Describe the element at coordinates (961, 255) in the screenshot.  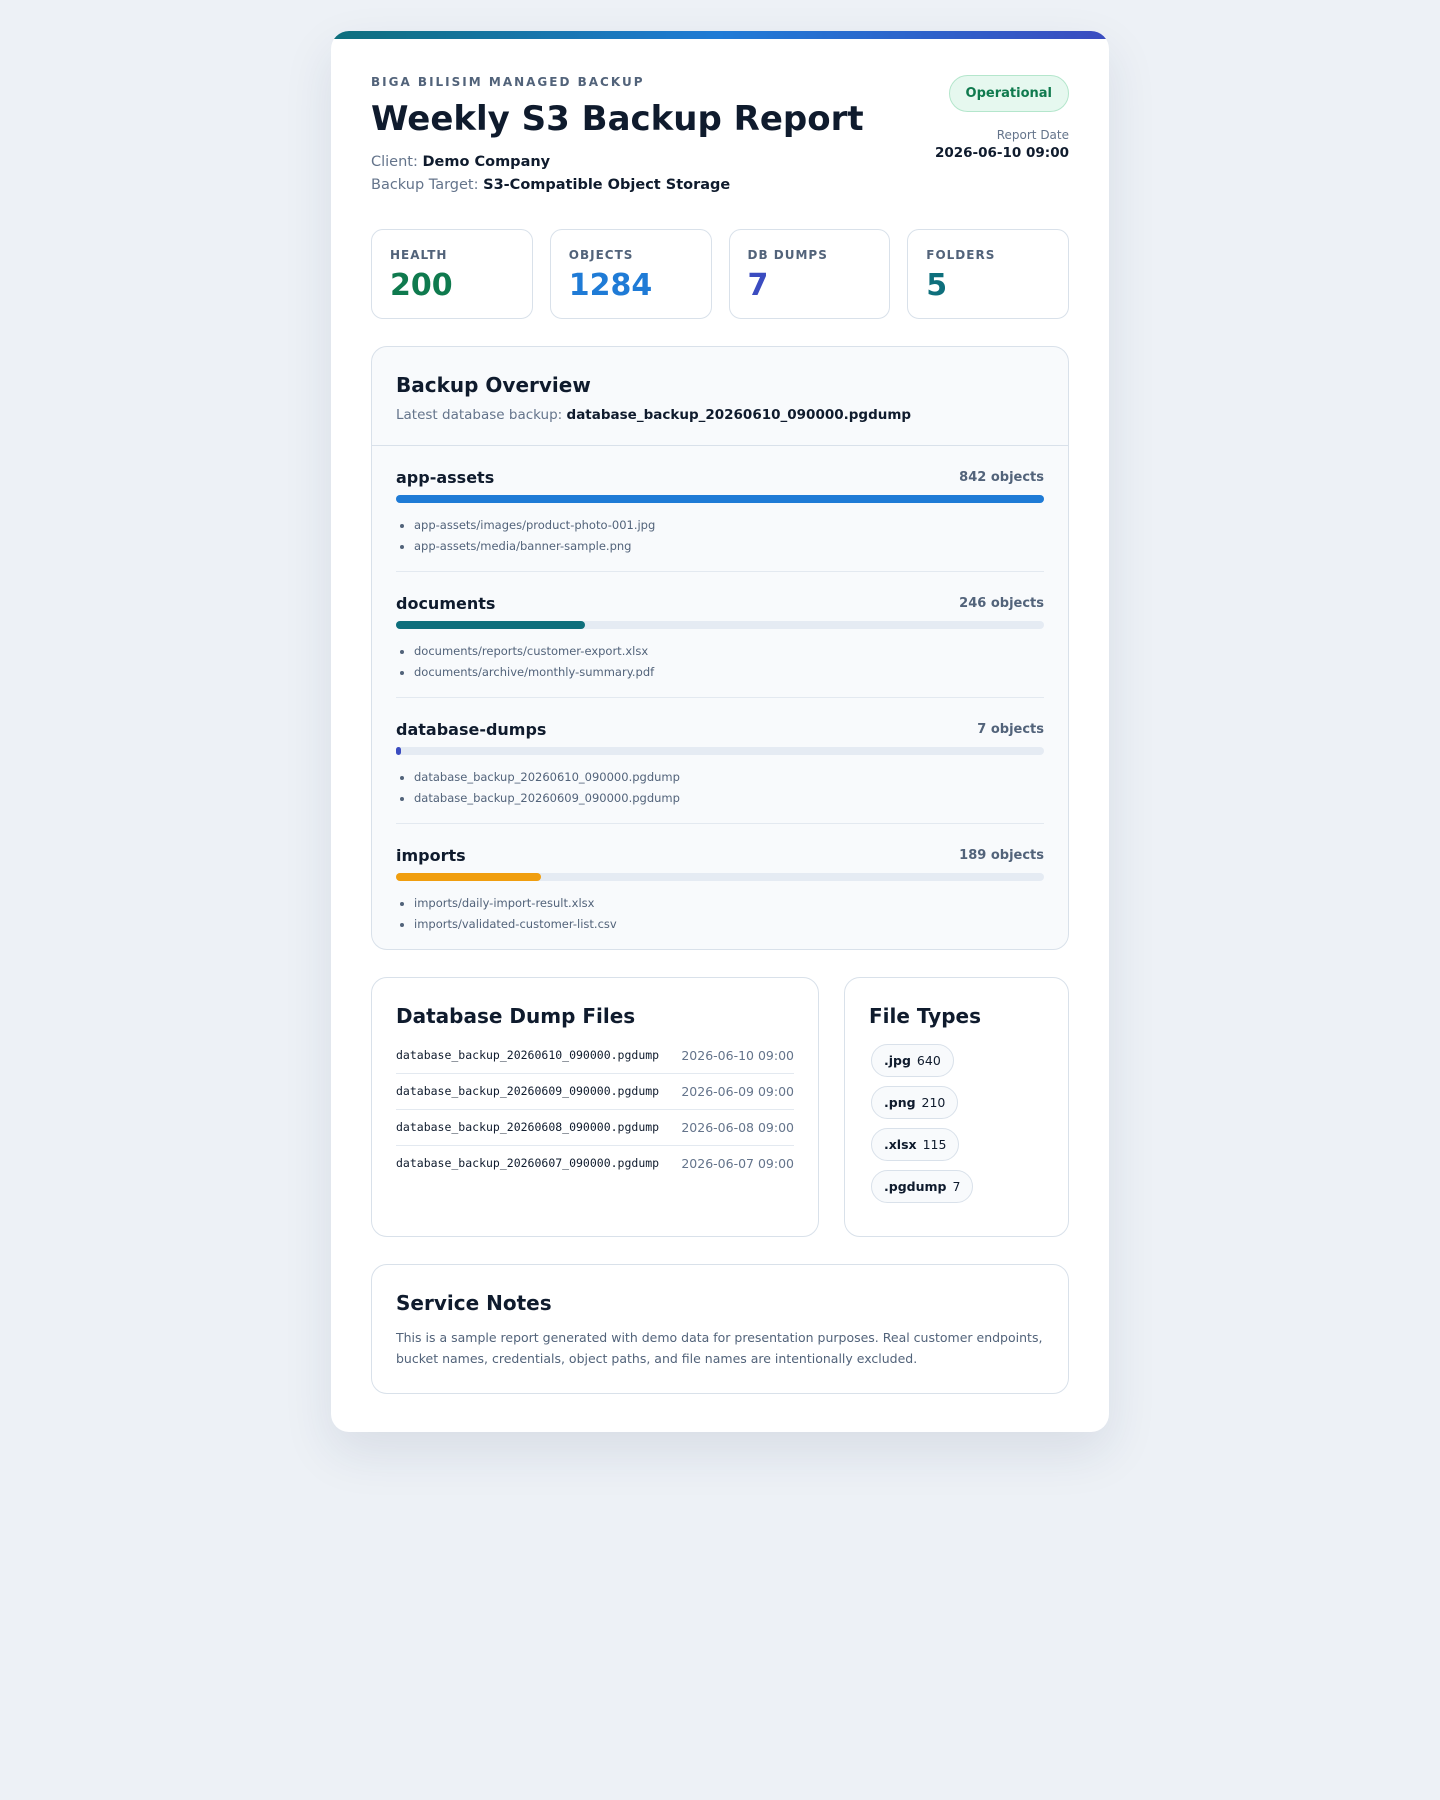
I see `stat-label: FOLDERS` at that location.